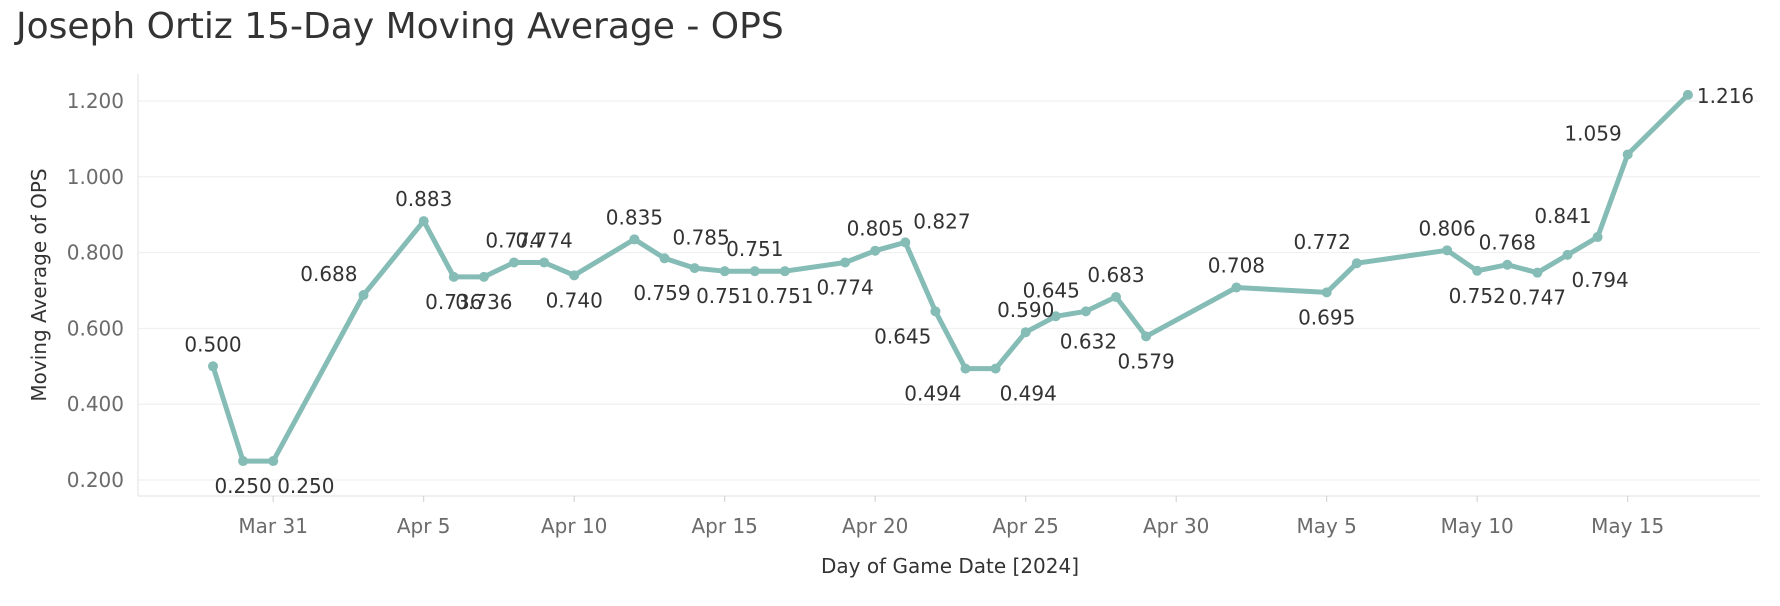 The height and width of the screenshot is (606, 1780). What do you see at coordinates (95, 404) in the screenshot?
I see `y-tick-label: 0.400` at bounding box center [95, 404].